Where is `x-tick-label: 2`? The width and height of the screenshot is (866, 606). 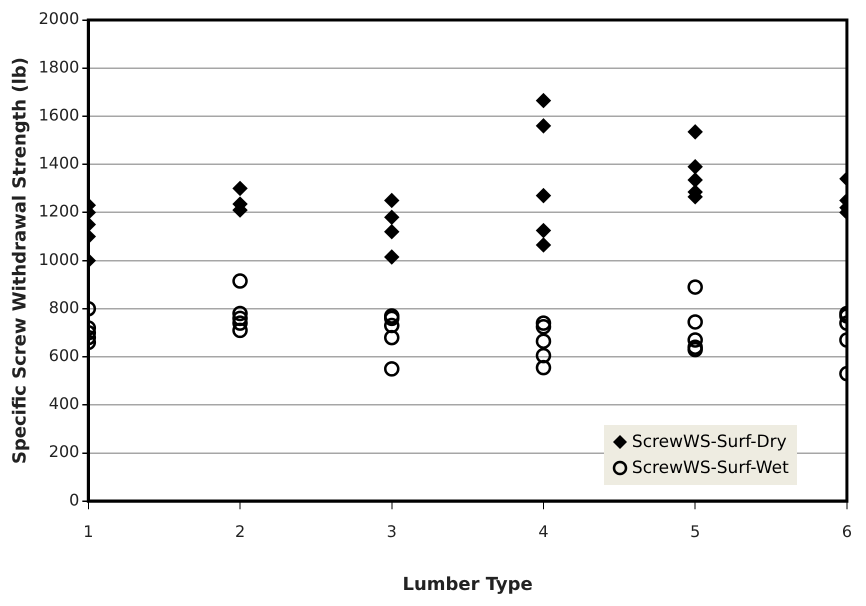 x-tick-label: 2 is located at coordinates (240, 531).